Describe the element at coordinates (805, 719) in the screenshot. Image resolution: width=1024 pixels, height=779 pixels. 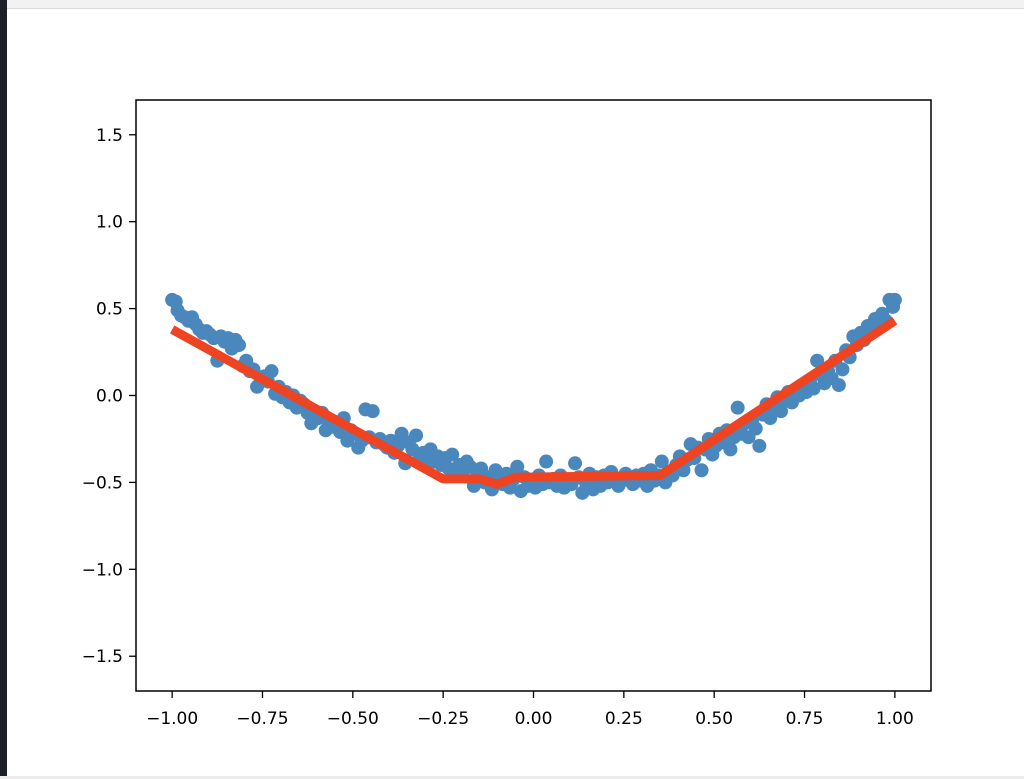
I see `x-tick-label: 0.75` at that location.